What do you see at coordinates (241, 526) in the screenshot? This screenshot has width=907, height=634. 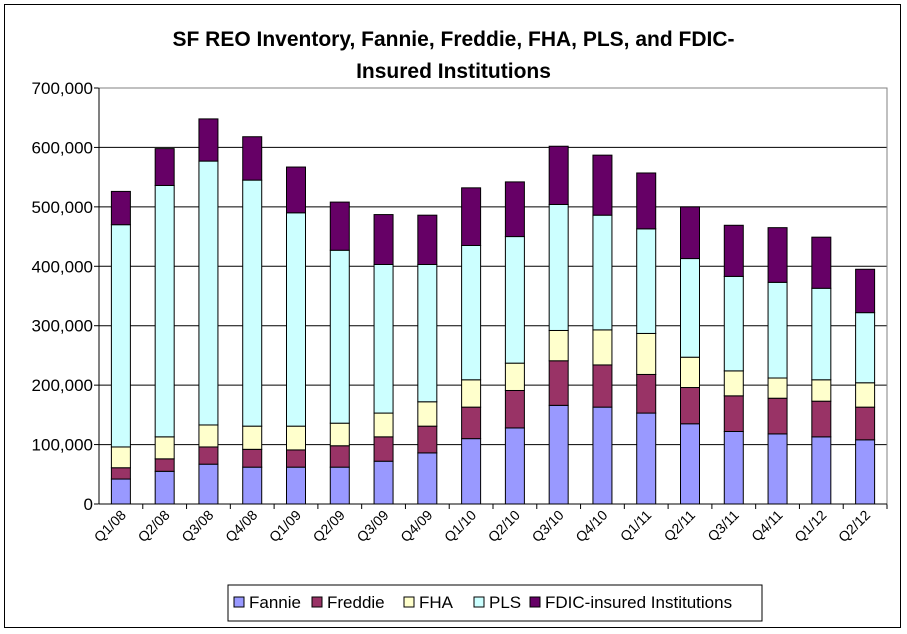 I see `x-tick-label: Q4/08` at bounding box center [241, 526].